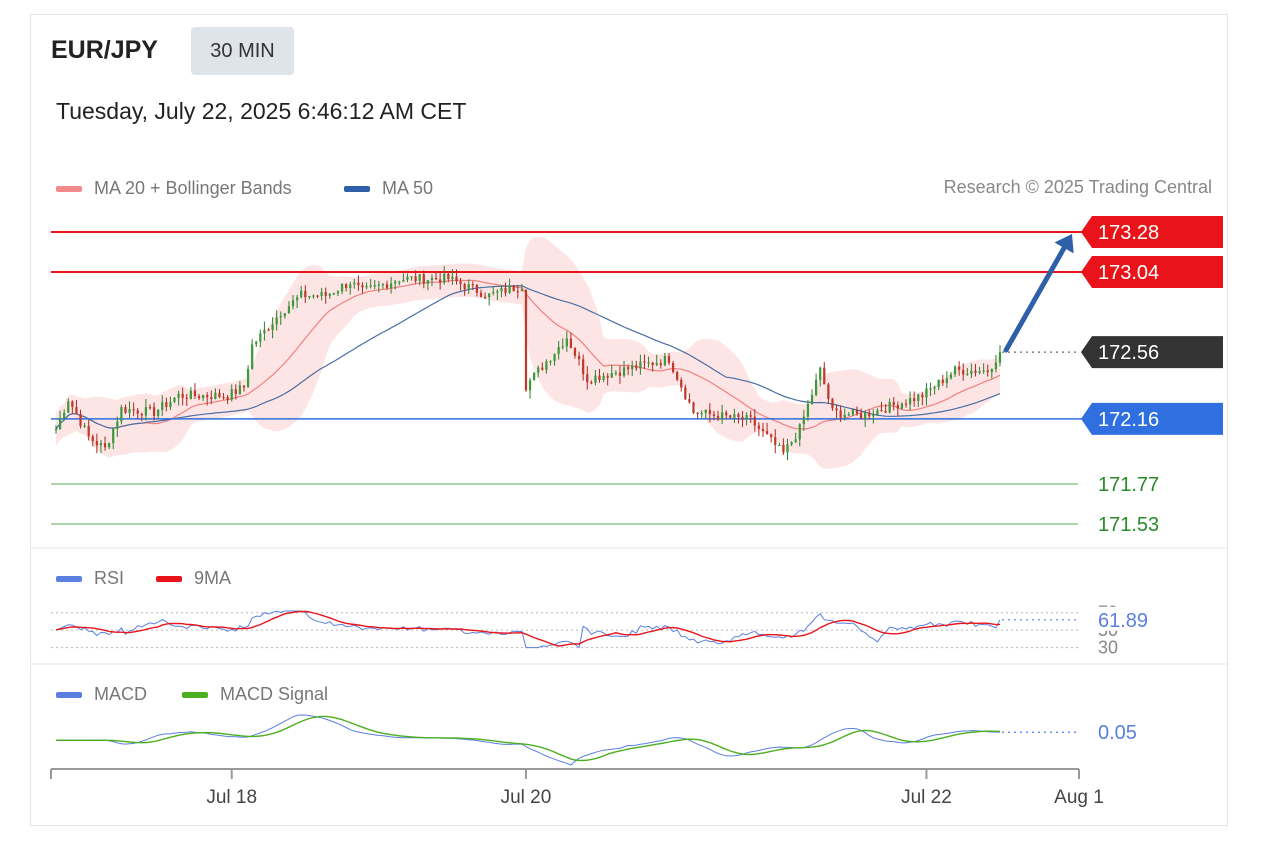 The image size is (1272, 846). What do you see at coordinates (193, 188) in the screenshot?
I see `legend-ma20-label: MA 20 + Bollinger Bands` at bounding box center [193, 188].